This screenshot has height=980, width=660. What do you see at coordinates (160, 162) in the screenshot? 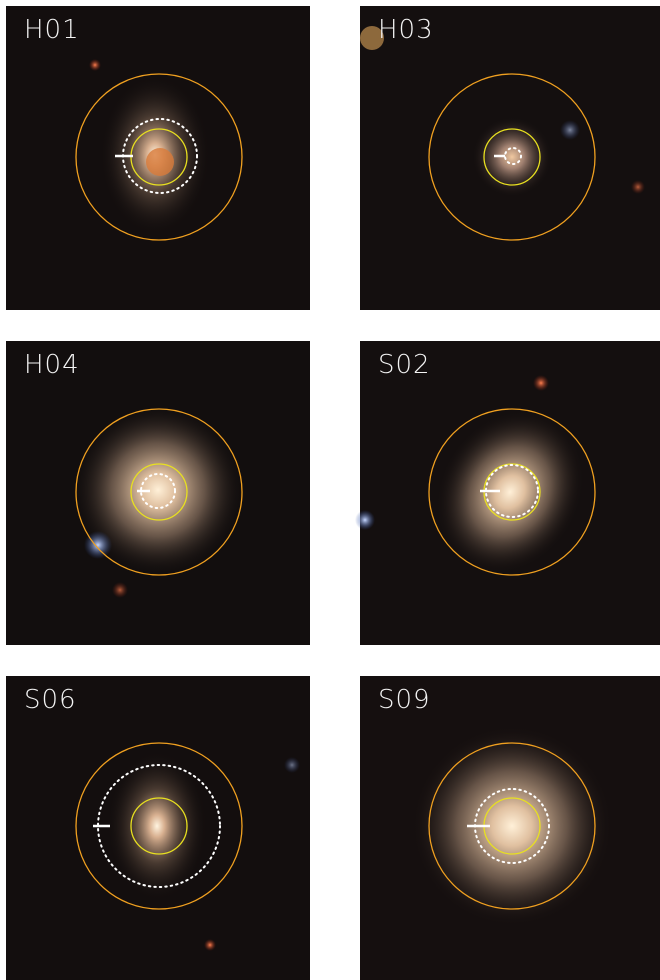
I see `galaxy-core` at bounding box center [160, 162].